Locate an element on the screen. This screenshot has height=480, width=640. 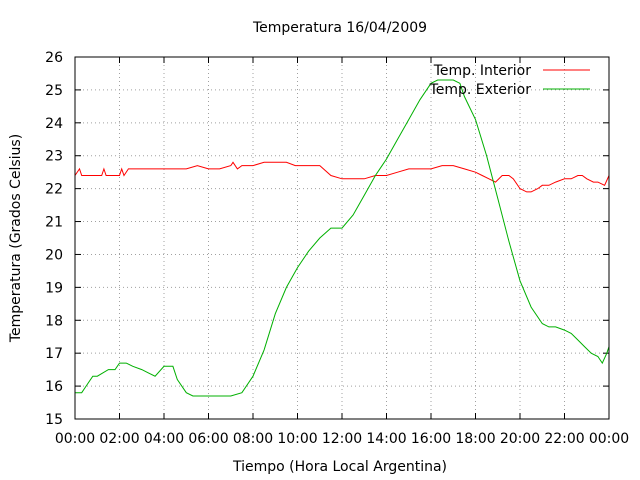
legend-label-exterior: Temp. Exterior is located at coordinates (480, 90).